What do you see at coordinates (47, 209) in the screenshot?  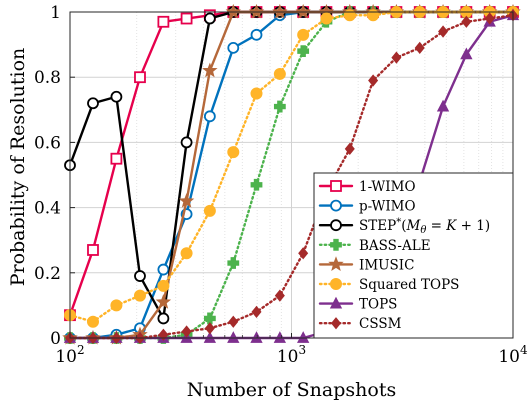 I see `y-tick-label: 0.4` at bounding box center [47, 209].